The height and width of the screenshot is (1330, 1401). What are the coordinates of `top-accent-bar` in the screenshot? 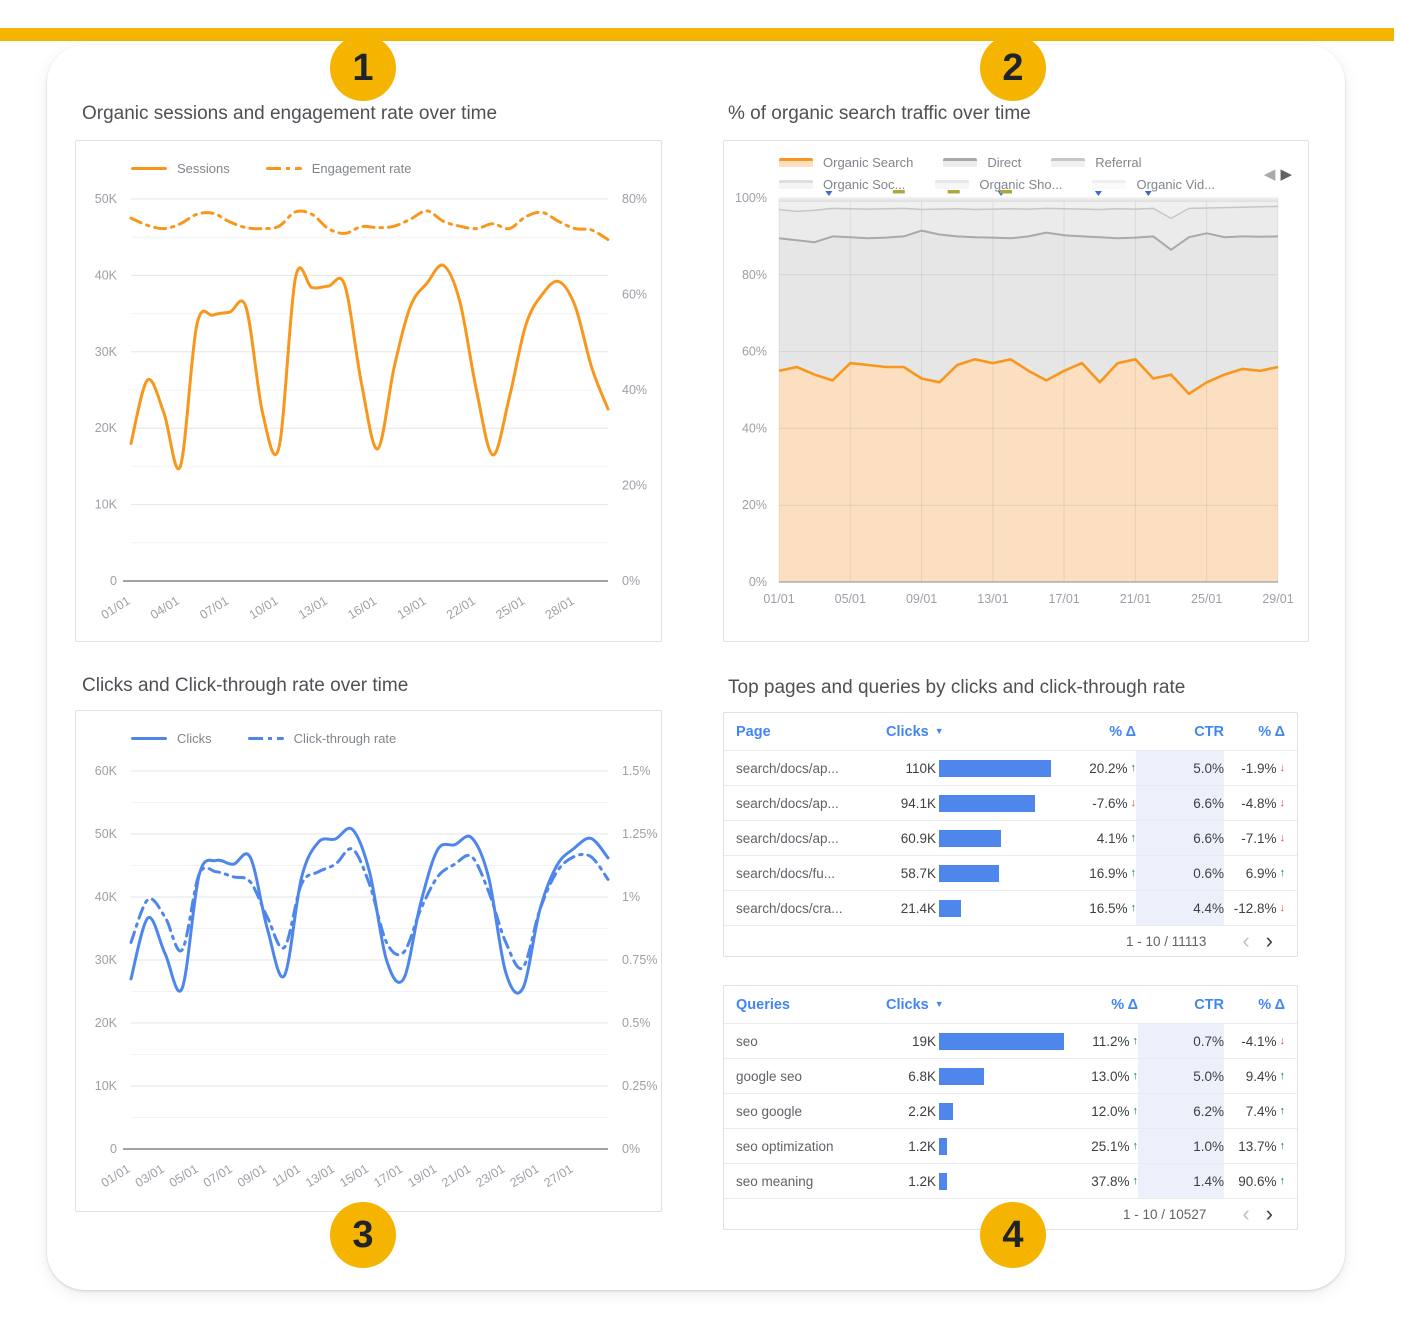 It's located at (697, 34).